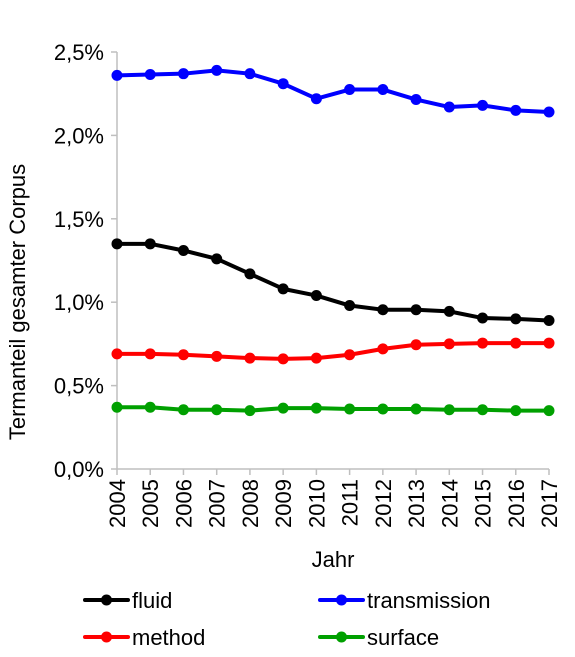 This screenshot has height=657, width=575. What do you see at coordinates (79, 469) in the screenshot?
I see `y-tick-label: 0,0%` at bounding box center [79, 469].